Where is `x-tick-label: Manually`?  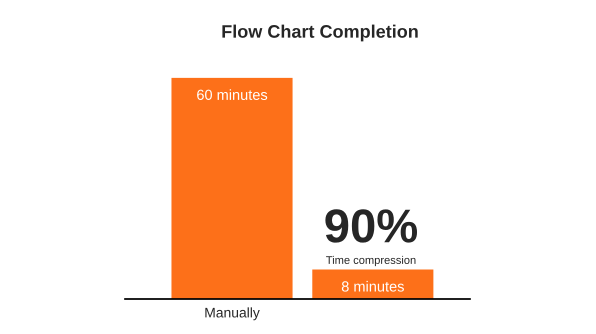 x-tick-label: Manually is located at coordinates (232, 313).